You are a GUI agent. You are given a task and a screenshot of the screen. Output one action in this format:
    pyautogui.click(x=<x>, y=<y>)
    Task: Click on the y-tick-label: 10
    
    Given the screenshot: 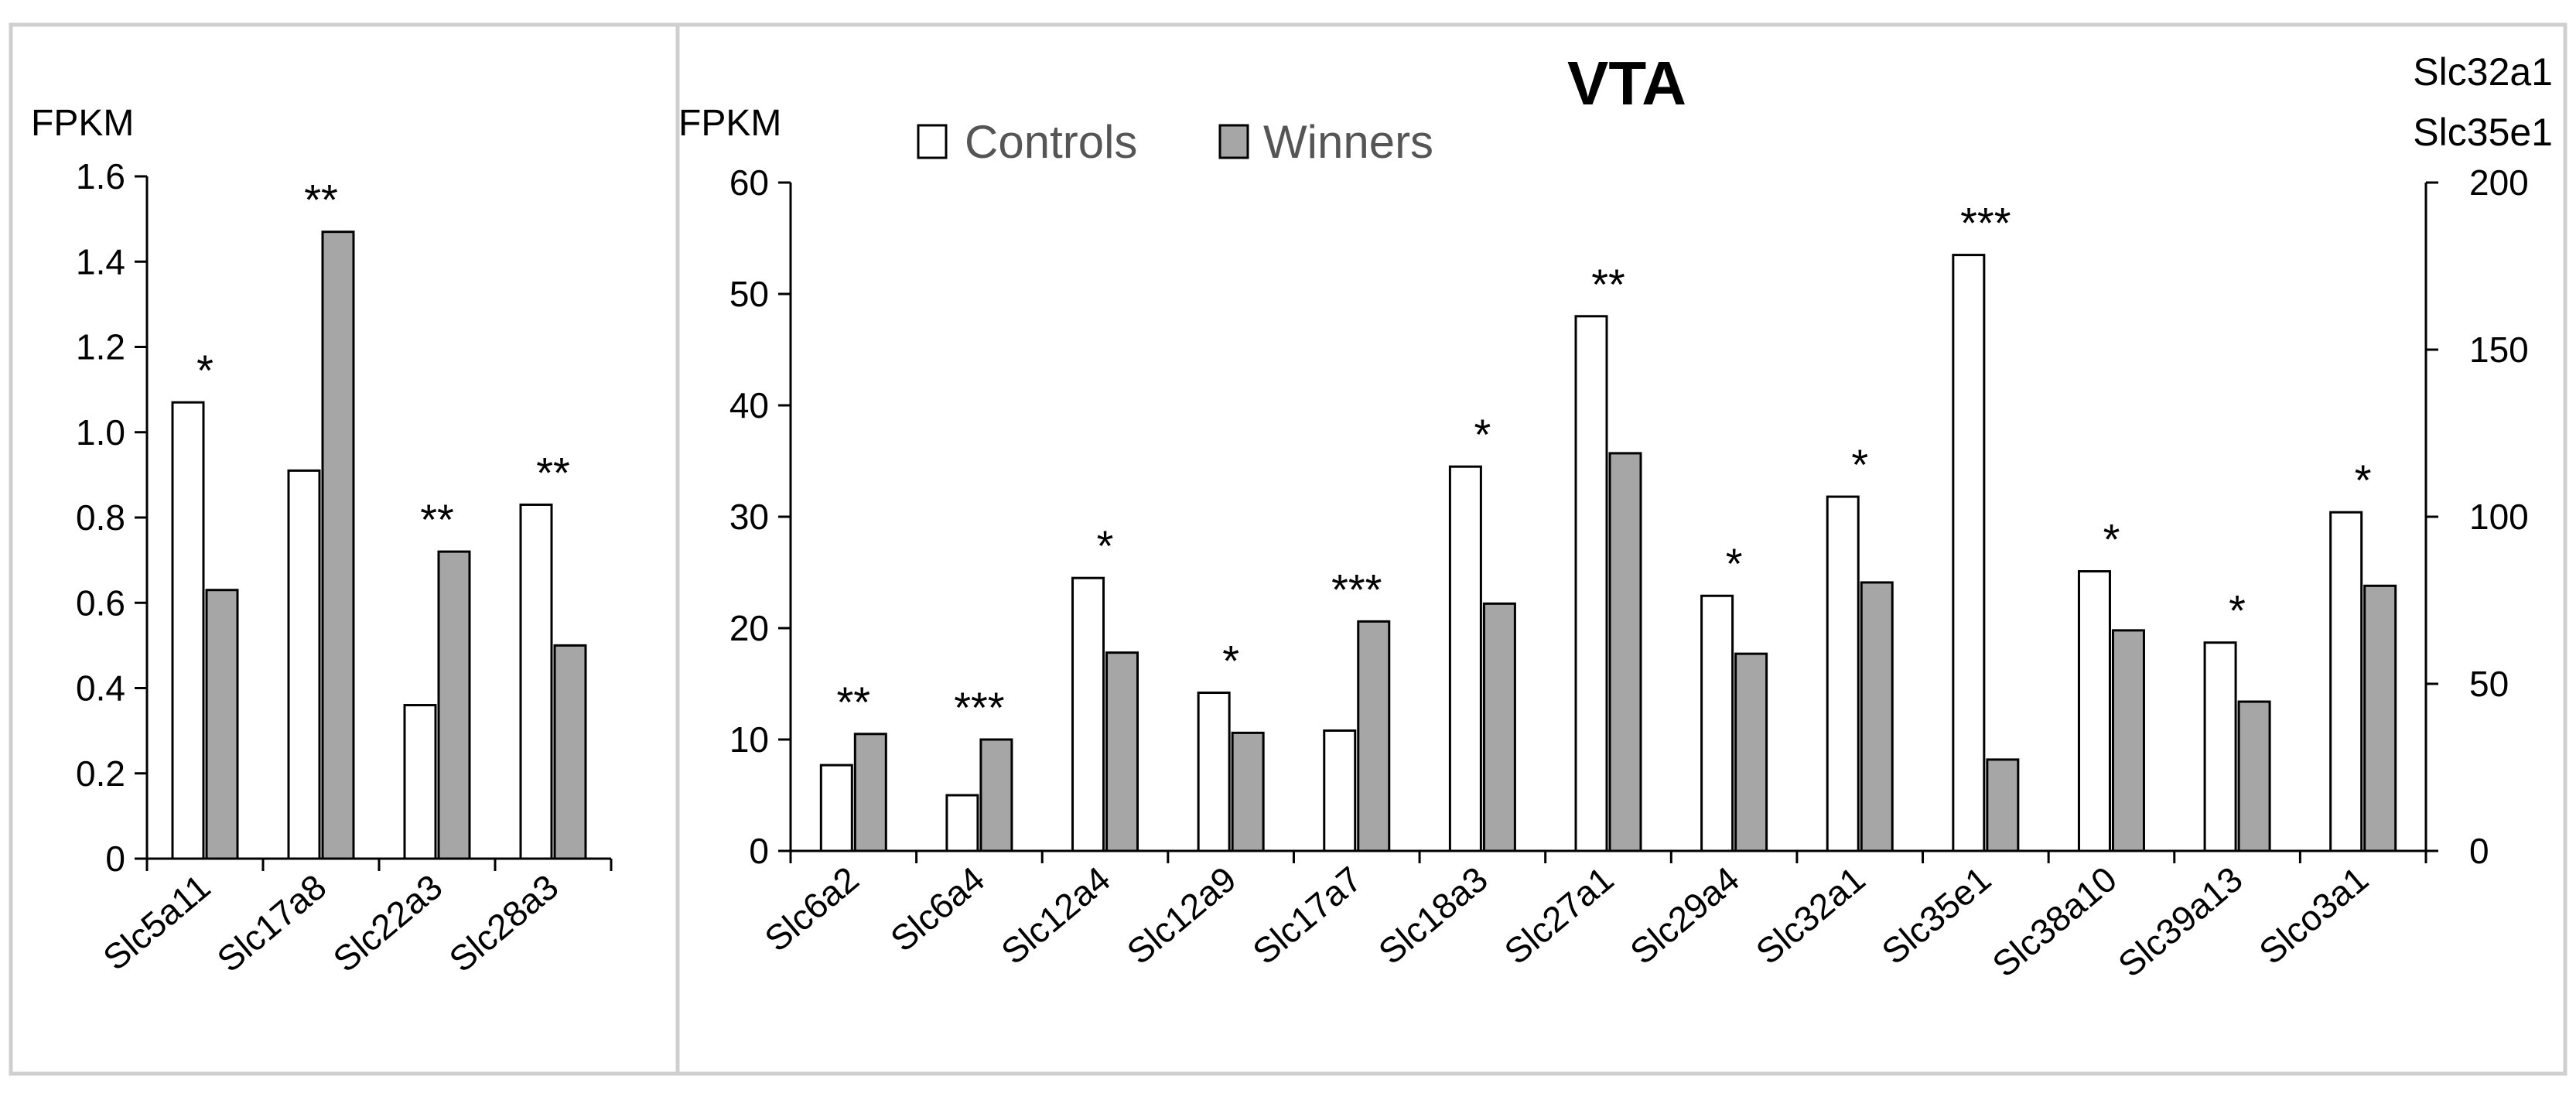 What is the action you would take?
    pyautogui.click(x=749, y=739)
    